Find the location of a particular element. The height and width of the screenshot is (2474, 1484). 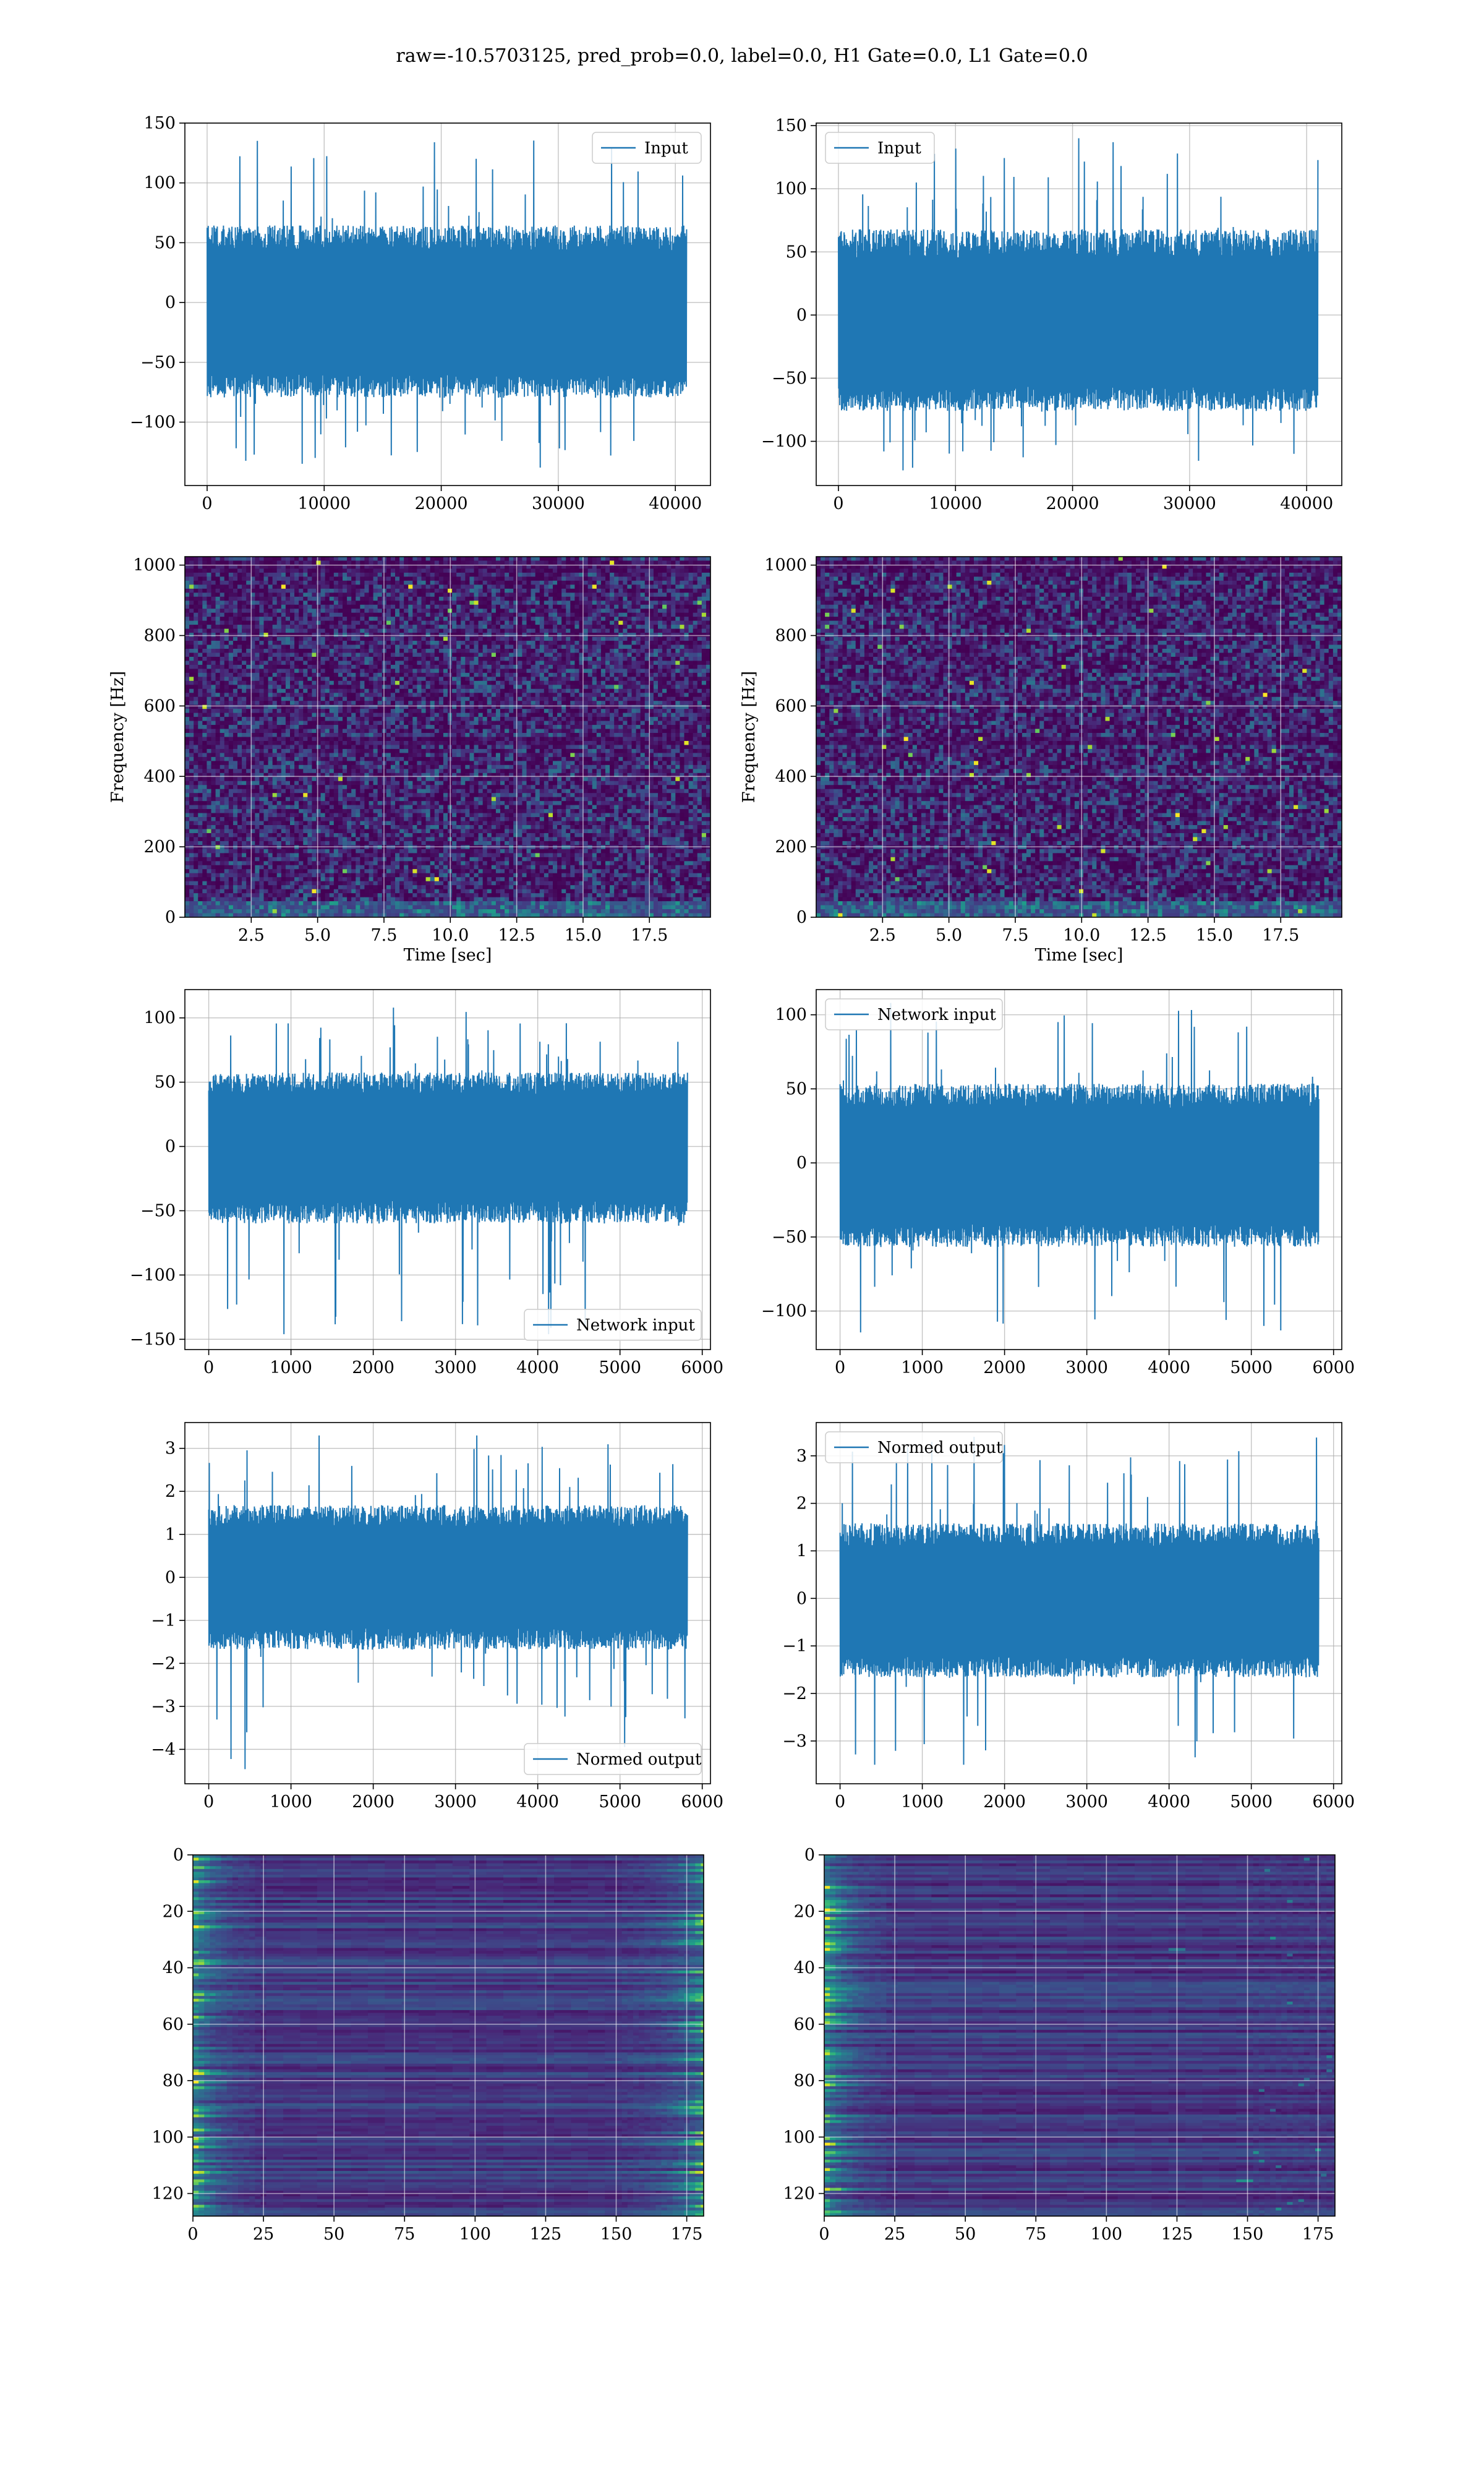

p4-xtick-label: 15.0 is located at coordinates (1214, 936).